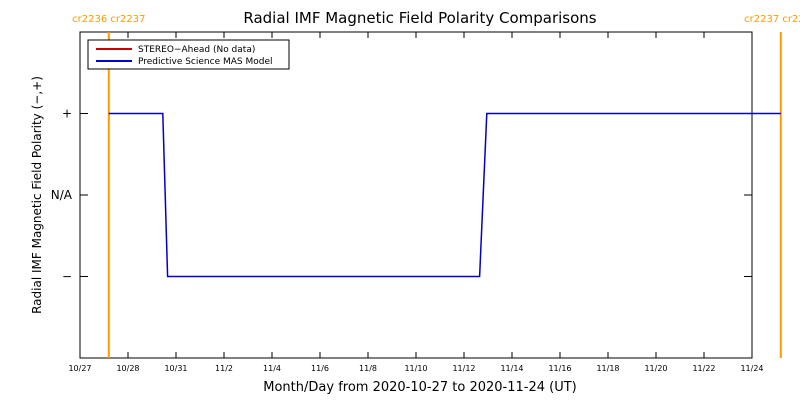 This screenshot has width=800, height=400. What do you see at coordinates (62, 195) in the screenshot?
I see `y-tick-label: N/A` at bounding box center [62, 195].